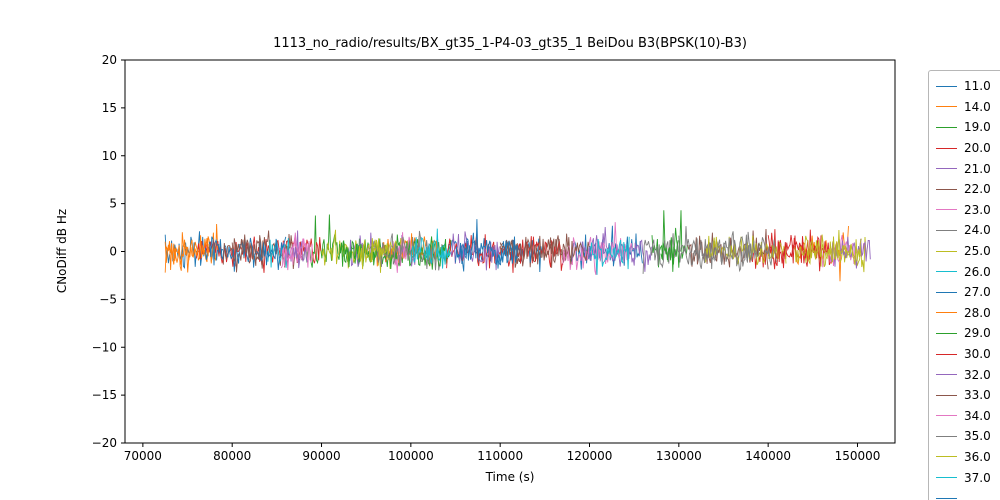 This screenshot has width=1000, height=500. I want to click on legend-label: 29.0, so click(977, 333).